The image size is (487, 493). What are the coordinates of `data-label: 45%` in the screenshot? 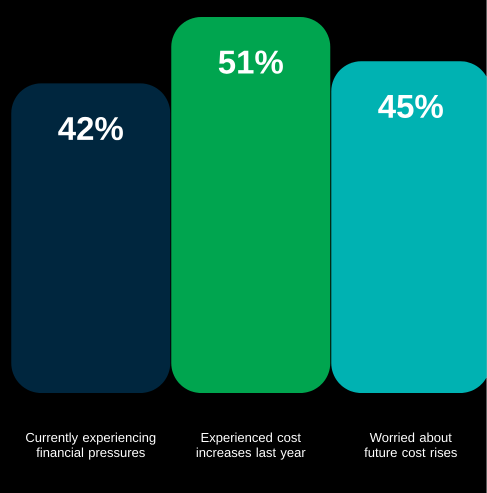 It's located at (411, 106).